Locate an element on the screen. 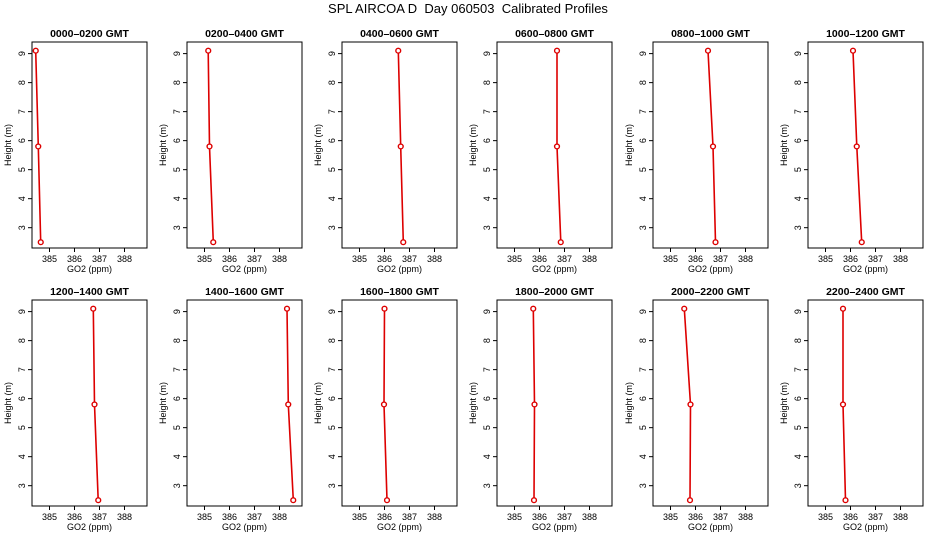 This screenshot has height=540, width=936. panel-title: 0800–1000 GMT is located at coordinates (710, 34).